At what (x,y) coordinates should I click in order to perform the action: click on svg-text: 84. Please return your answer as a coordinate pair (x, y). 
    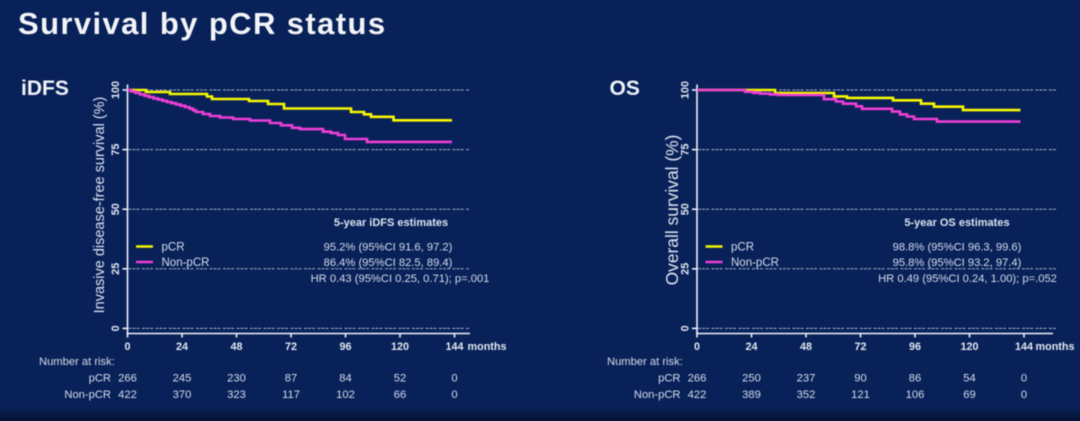
    Looking at the image, I should click on (345, 379).